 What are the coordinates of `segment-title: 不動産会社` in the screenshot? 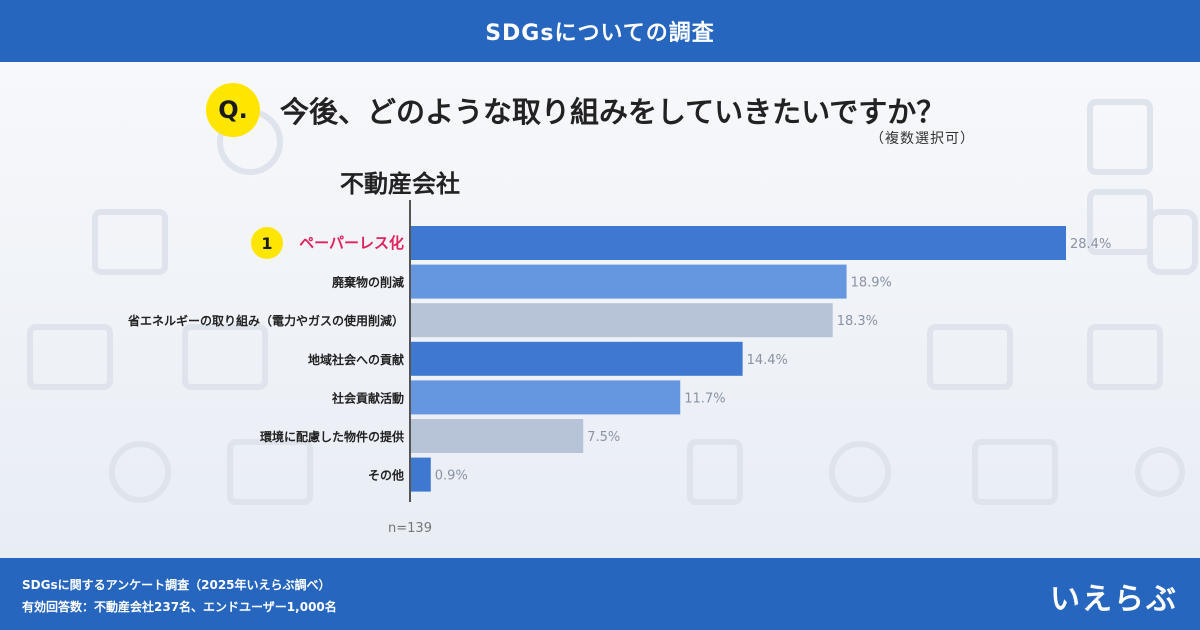 It's located at (400, 184).